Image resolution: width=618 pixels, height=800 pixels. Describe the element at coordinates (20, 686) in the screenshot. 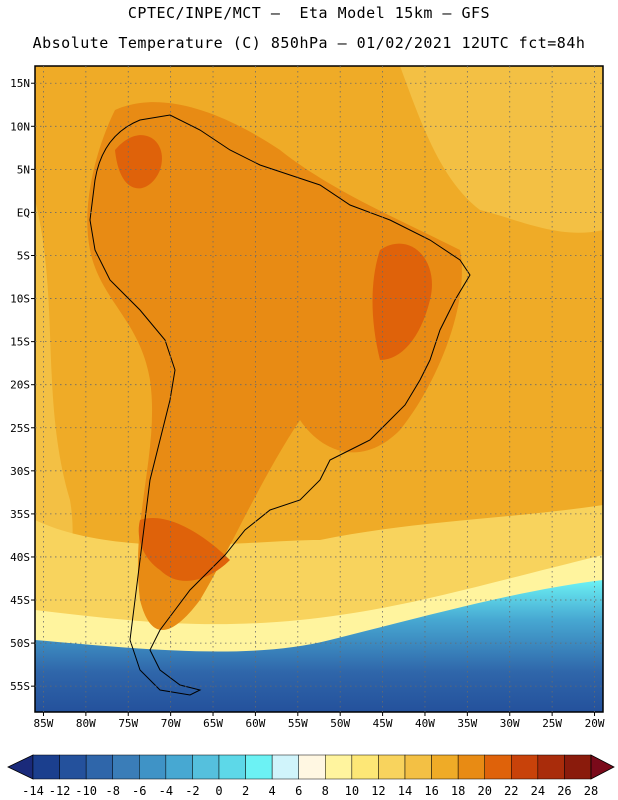

I see `lat-label-55s: 55S` at that location.